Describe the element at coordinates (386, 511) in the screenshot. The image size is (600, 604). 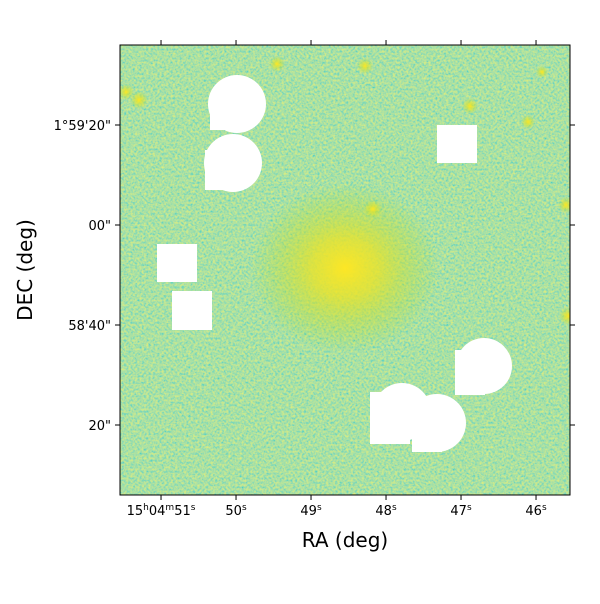
I see `x-tick-label: 48s` at that location.